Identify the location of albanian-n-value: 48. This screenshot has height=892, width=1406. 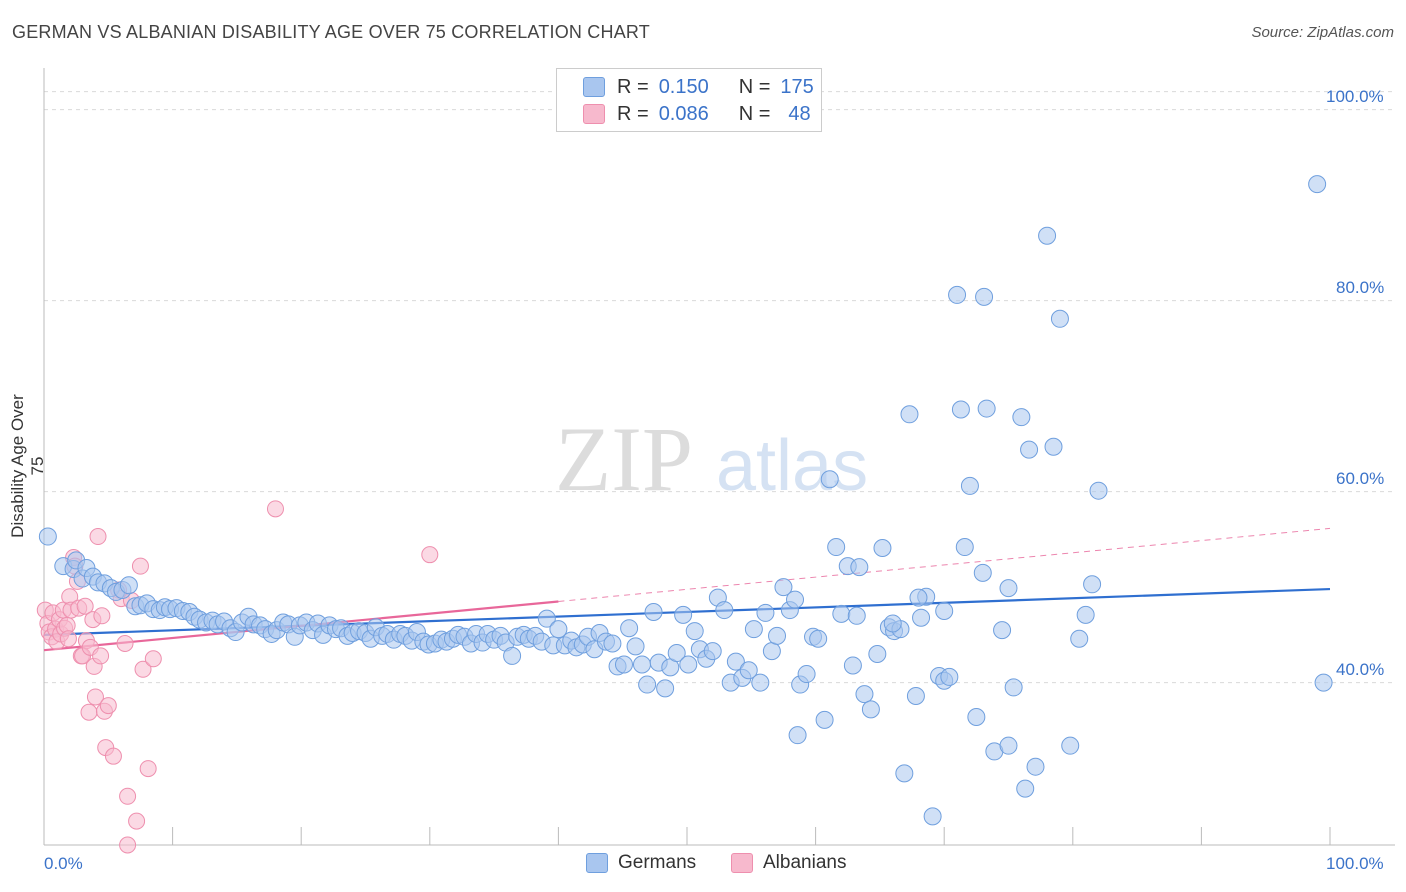
(799, 113).